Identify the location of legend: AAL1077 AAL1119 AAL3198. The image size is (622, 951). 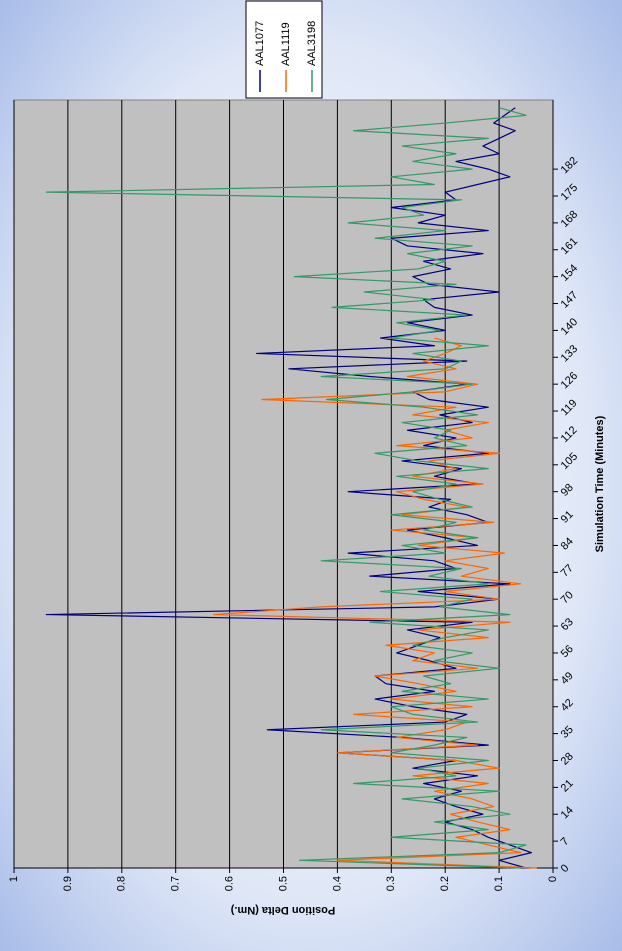
(284, 49).